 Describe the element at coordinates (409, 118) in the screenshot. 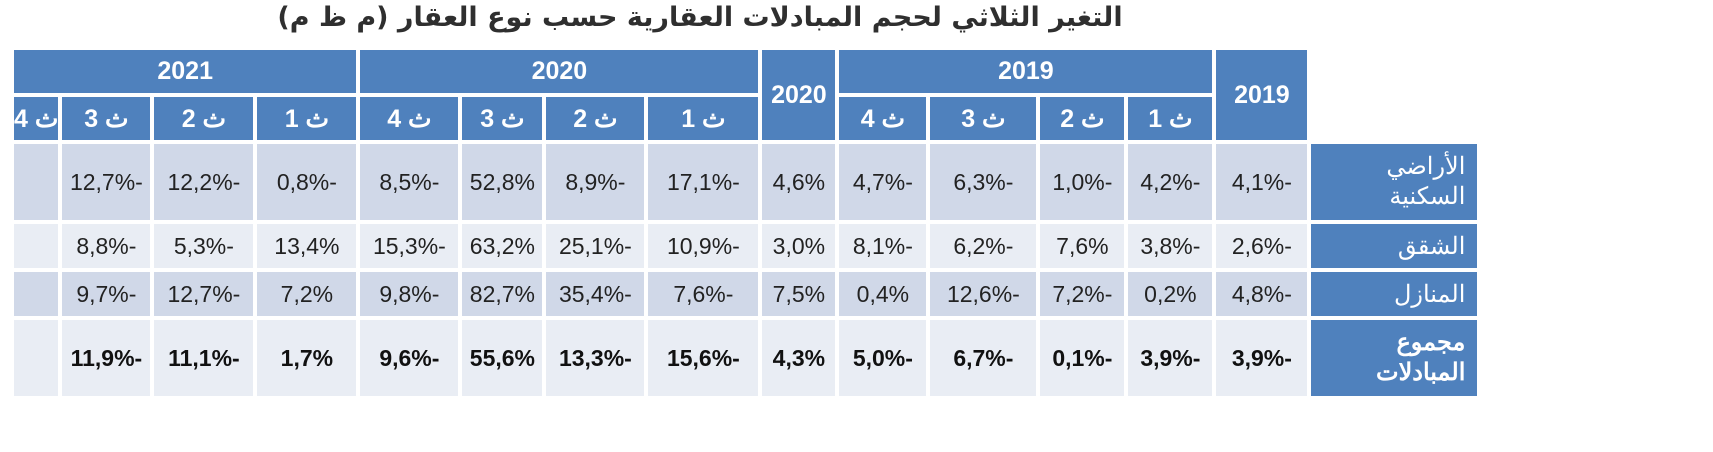

I see `header-q4-2020: ث 4` at that location.